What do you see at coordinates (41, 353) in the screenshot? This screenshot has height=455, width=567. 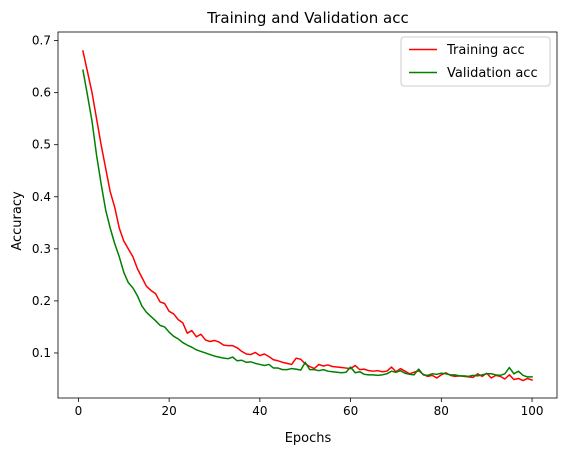 I see `y-tick-label: 0.1` at bounding box center [41, 353].